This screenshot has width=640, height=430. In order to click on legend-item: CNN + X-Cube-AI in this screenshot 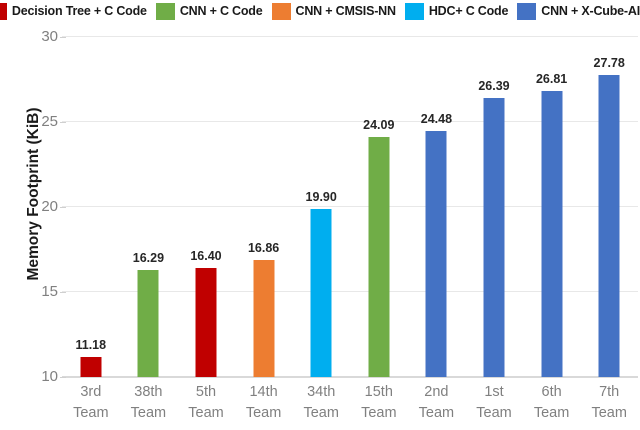, I will do `click(578, 11)`.